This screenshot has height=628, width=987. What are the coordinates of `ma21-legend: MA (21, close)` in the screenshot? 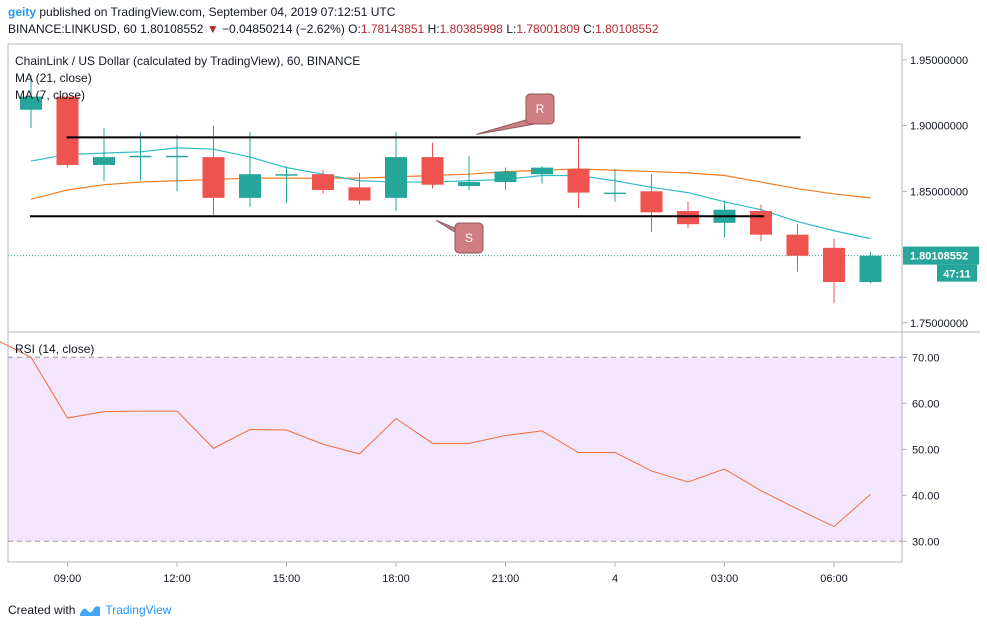 It's located at (53, 78).